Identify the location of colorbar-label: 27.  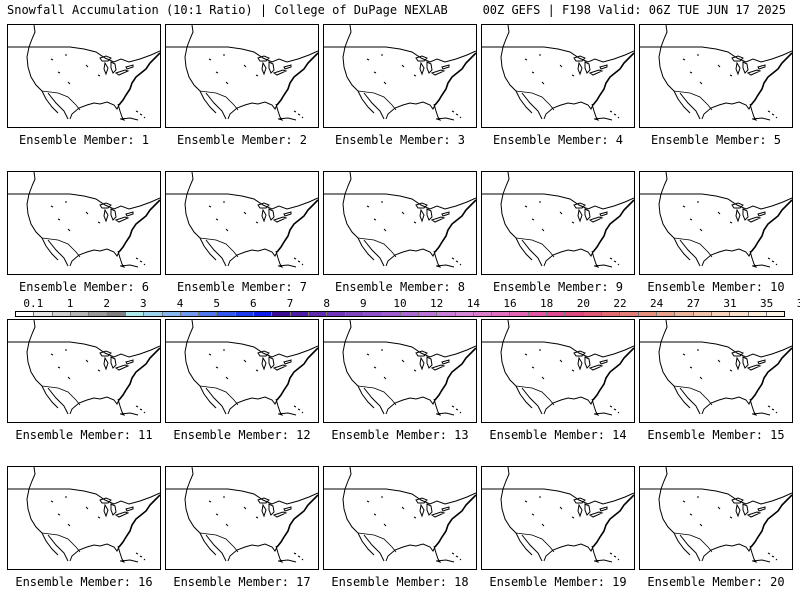
(693, 303).